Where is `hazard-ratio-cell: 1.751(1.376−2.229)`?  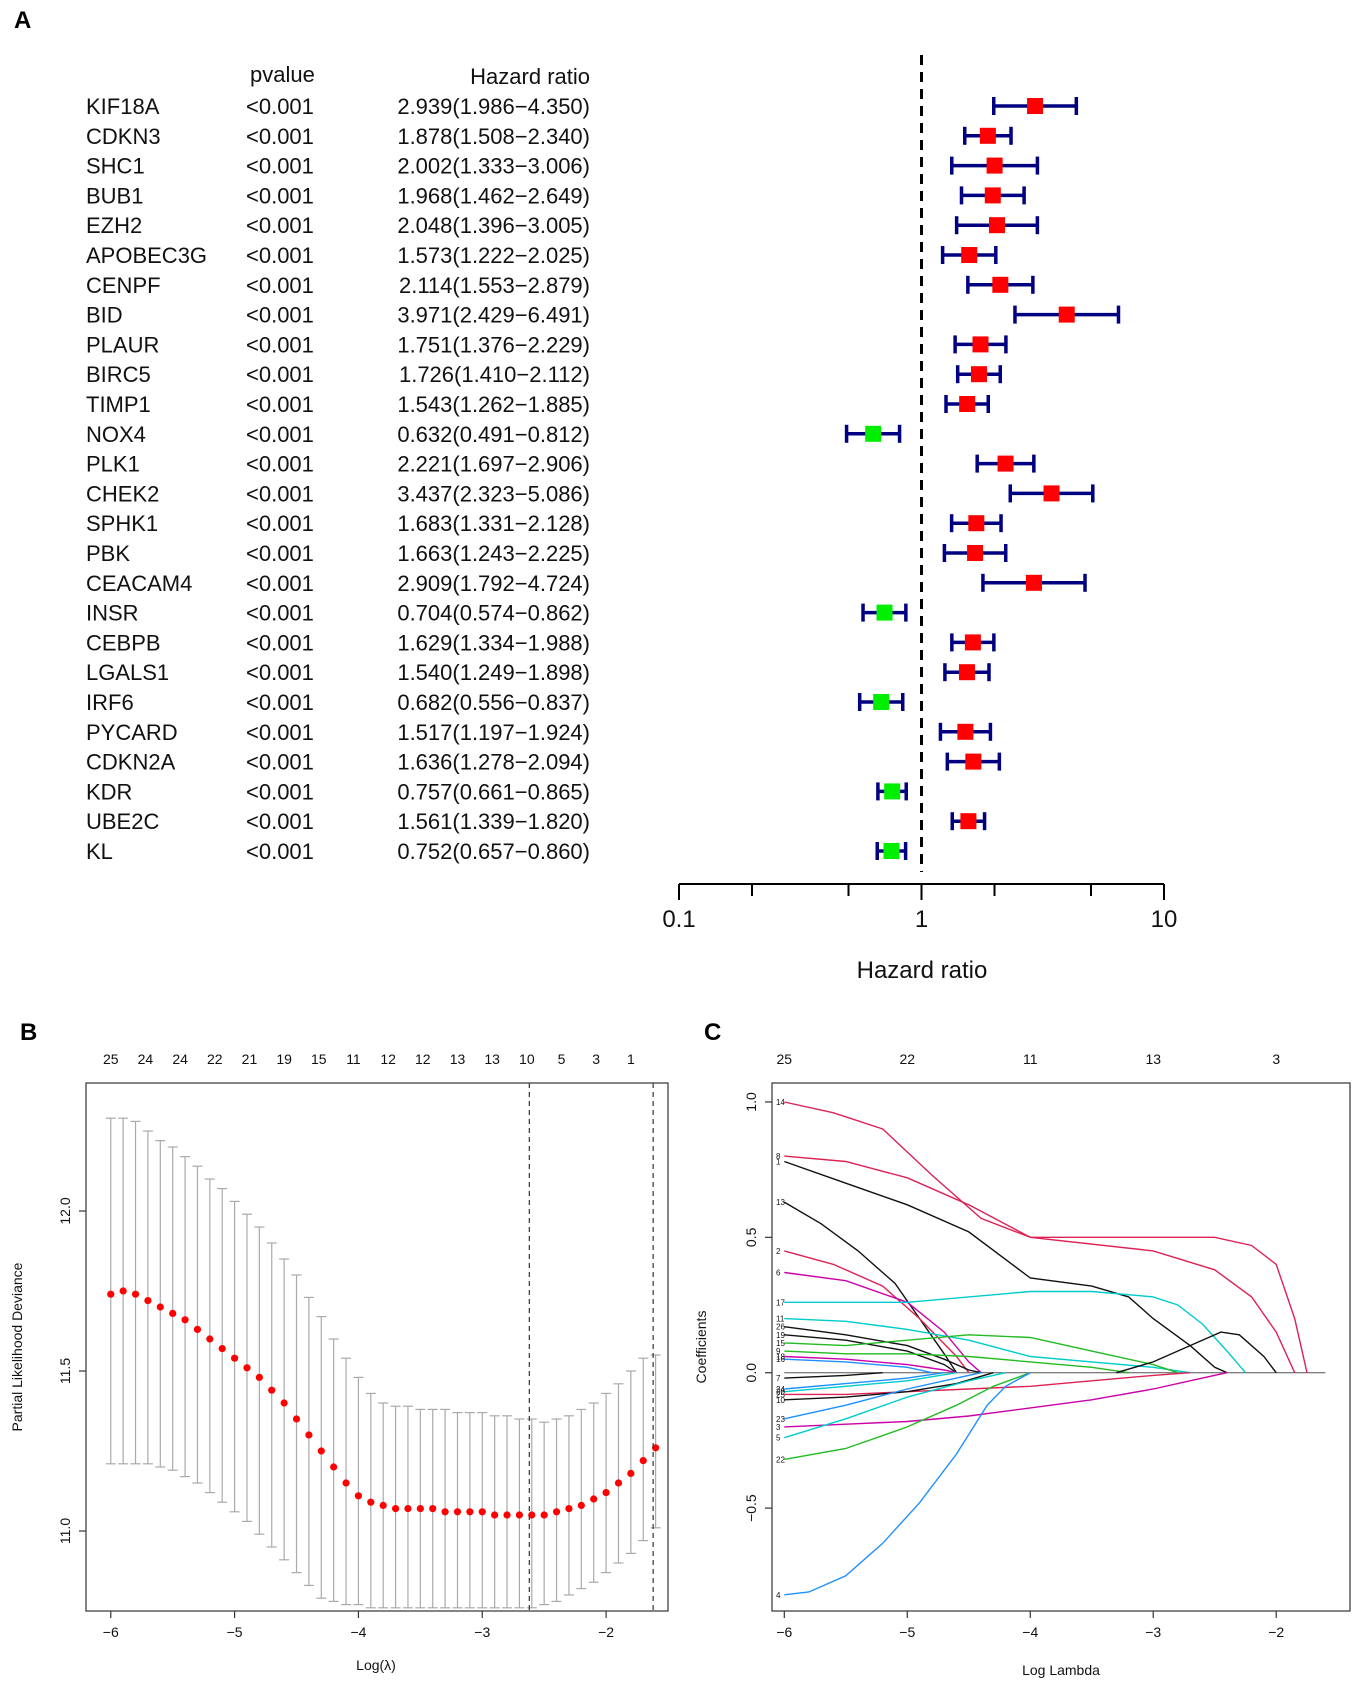
hazard-ratio-cell: 1.751(1.376−2.229) is located at coordinates (493, 344).